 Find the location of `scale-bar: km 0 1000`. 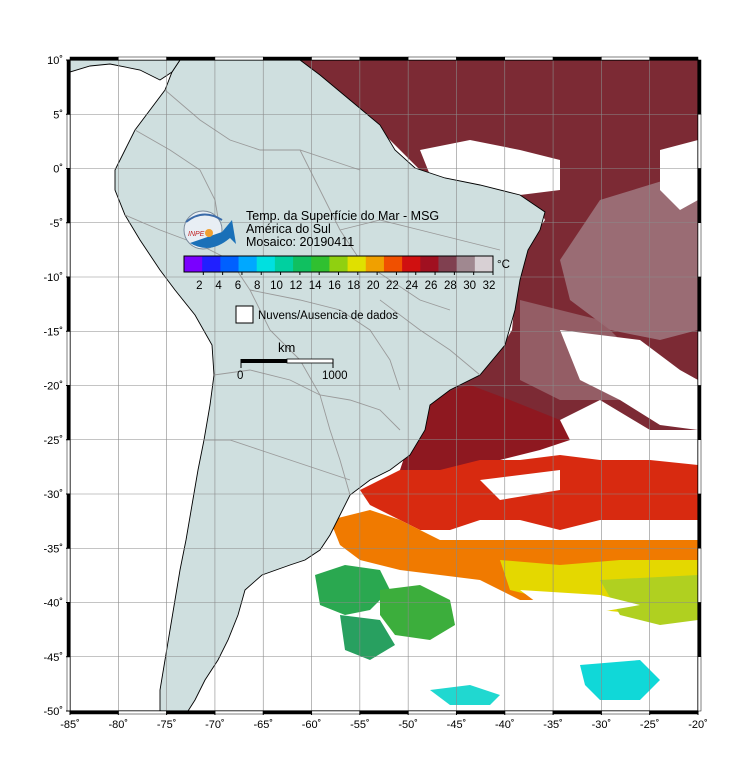

scale-bar: km 0 1000 is located at coordinates (292, 361).